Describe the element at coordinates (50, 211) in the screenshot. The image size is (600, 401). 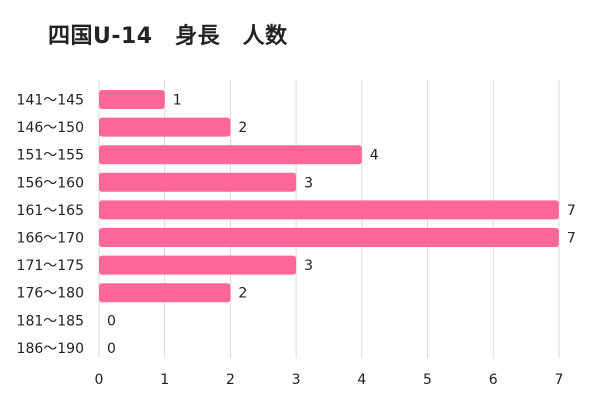
I see `category-label: 161～165` at that location.